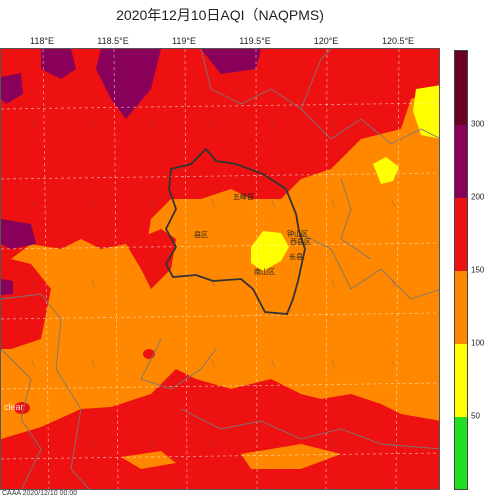 This screenshot has height=500, width=500. What do you see at coordinates (201, 235) in the screenshot?
I see `city-label: 县区` at bounding box center [201, 235].